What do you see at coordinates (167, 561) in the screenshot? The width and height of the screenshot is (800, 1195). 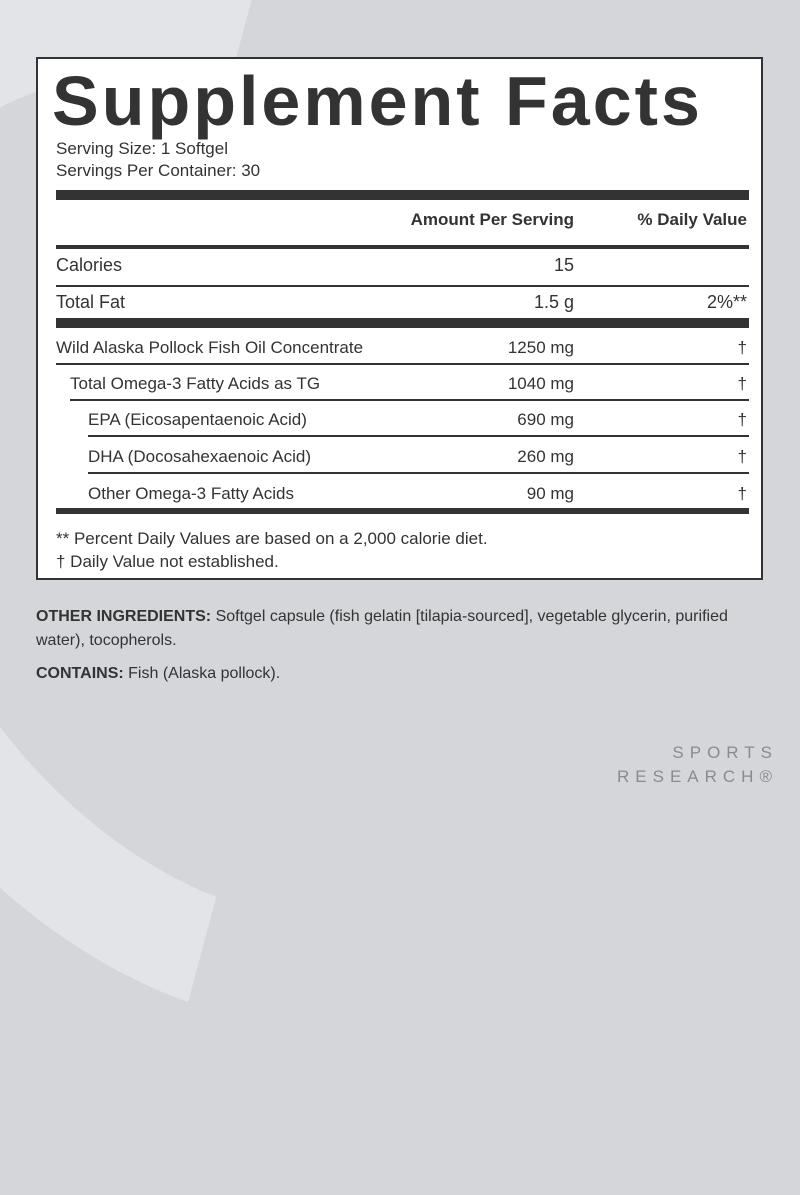 I see `footnote: † Daily Value not established.` at bounding box center [167, 561].